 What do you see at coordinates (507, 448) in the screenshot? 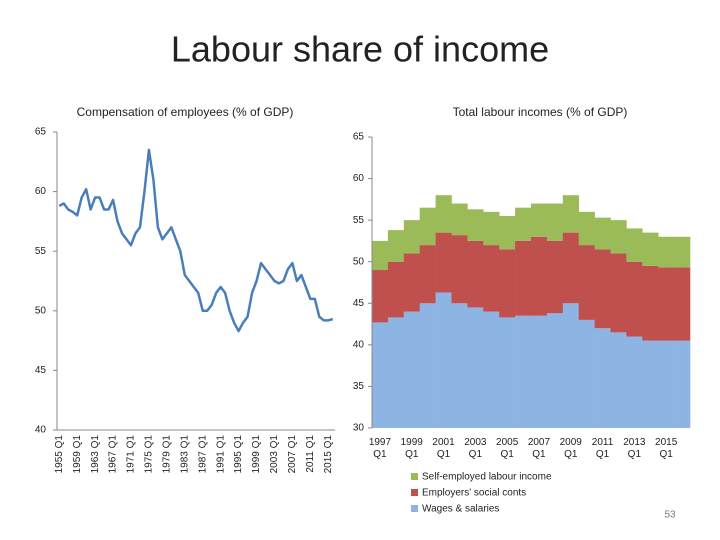
I see `x-tick-label: 2005 Q1` at bounding box center [507, 448].